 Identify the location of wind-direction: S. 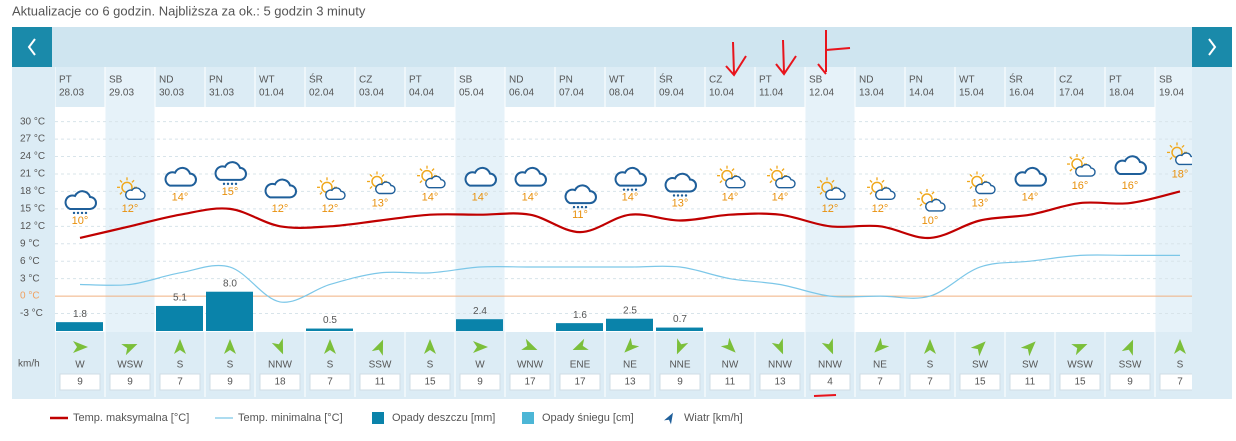
(330, 365).